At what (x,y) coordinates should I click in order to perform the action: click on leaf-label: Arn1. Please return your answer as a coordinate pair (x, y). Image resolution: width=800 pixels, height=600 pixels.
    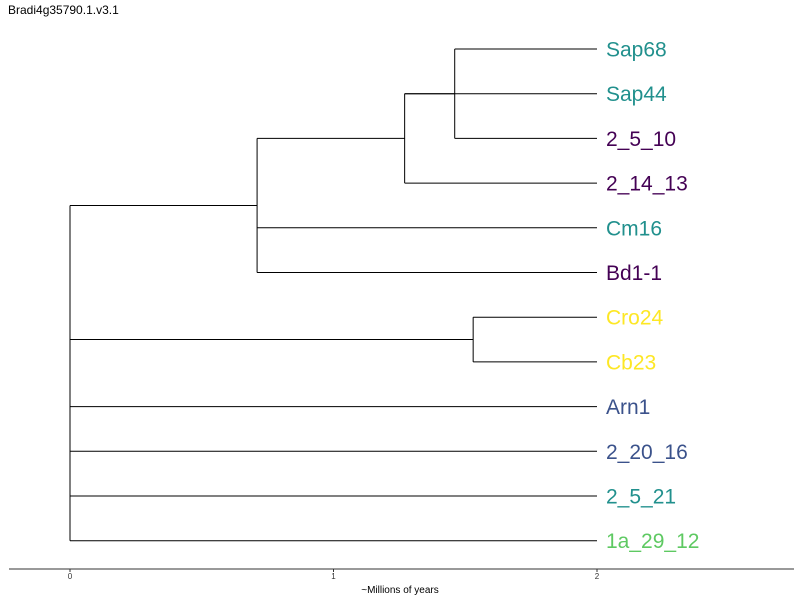
    Looking at the image, I should click on (628, 407).